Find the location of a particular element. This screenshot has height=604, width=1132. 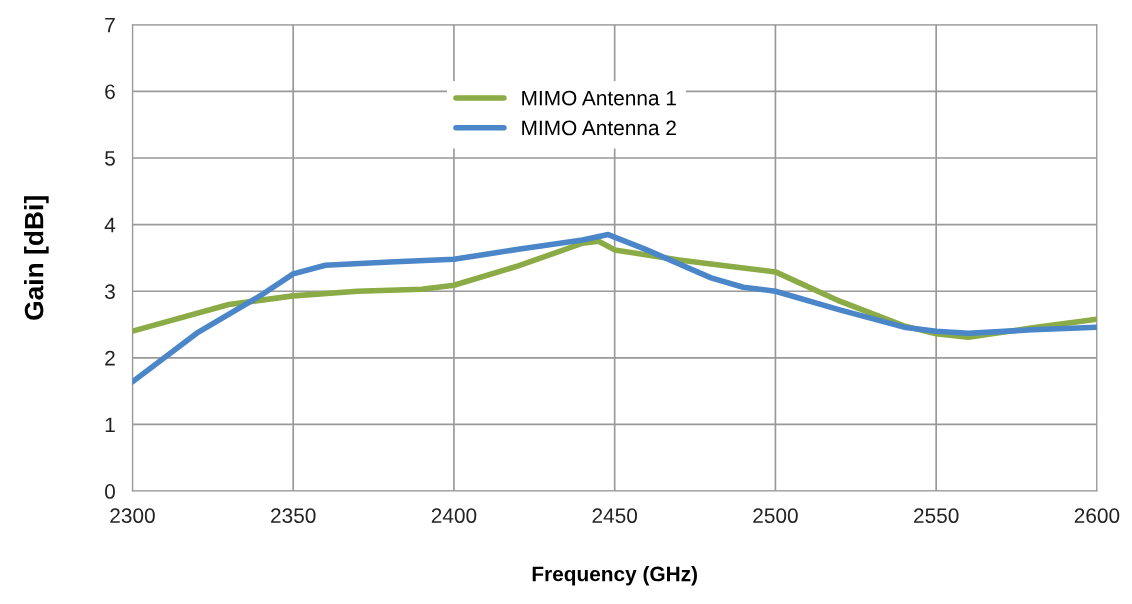

y-tick-label: 5 is located at coordinates (110, 158).